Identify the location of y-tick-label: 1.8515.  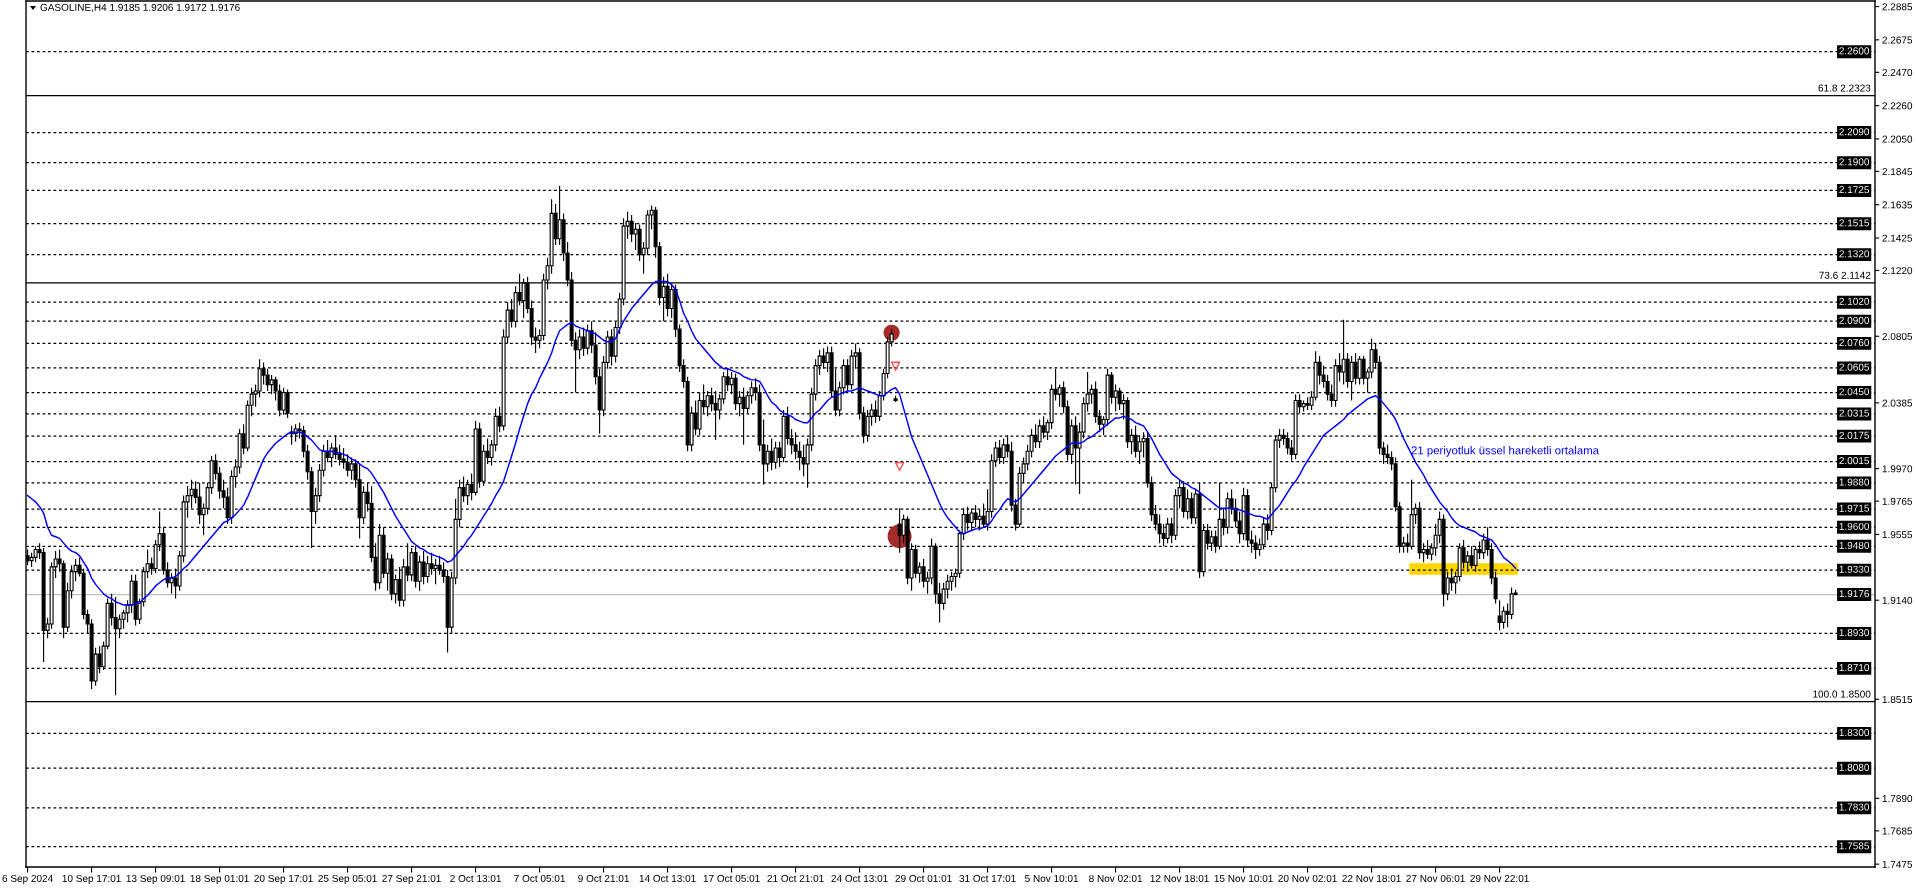
(1897, 699).